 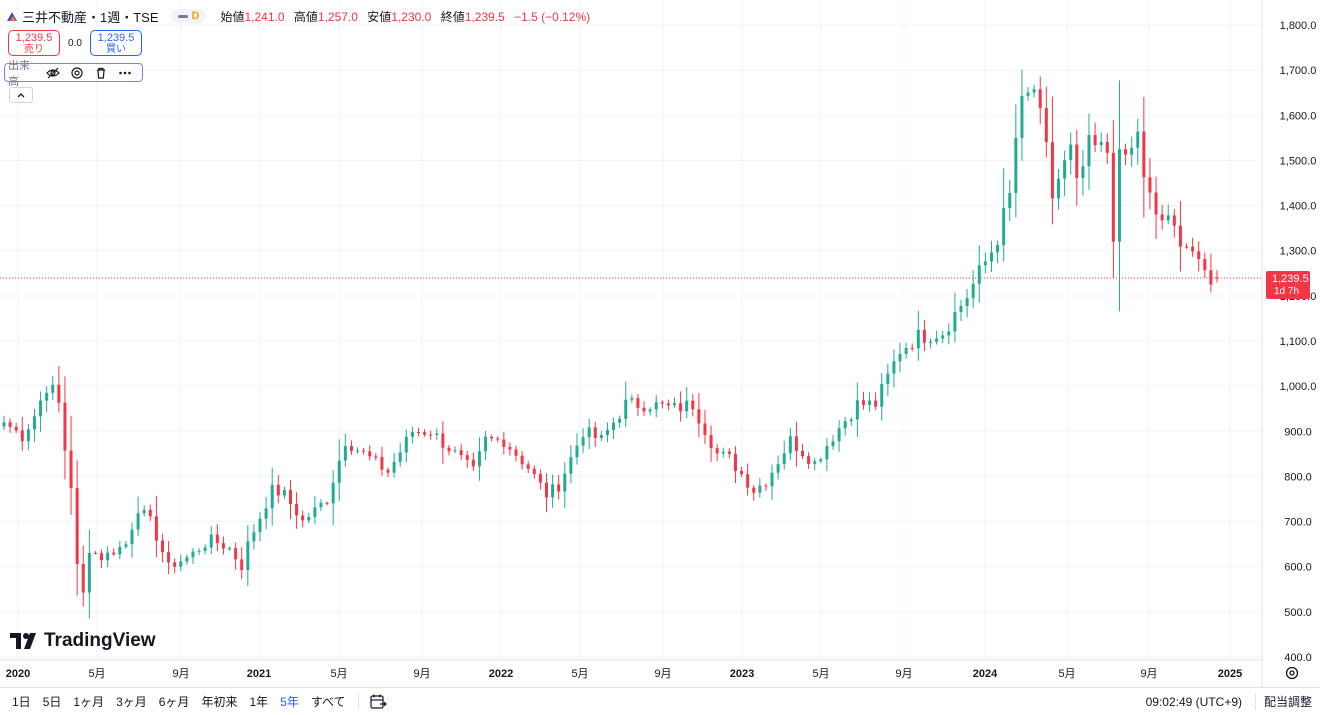 I want to click on range-button: 3ヶ月, so click(x=131, y=702).